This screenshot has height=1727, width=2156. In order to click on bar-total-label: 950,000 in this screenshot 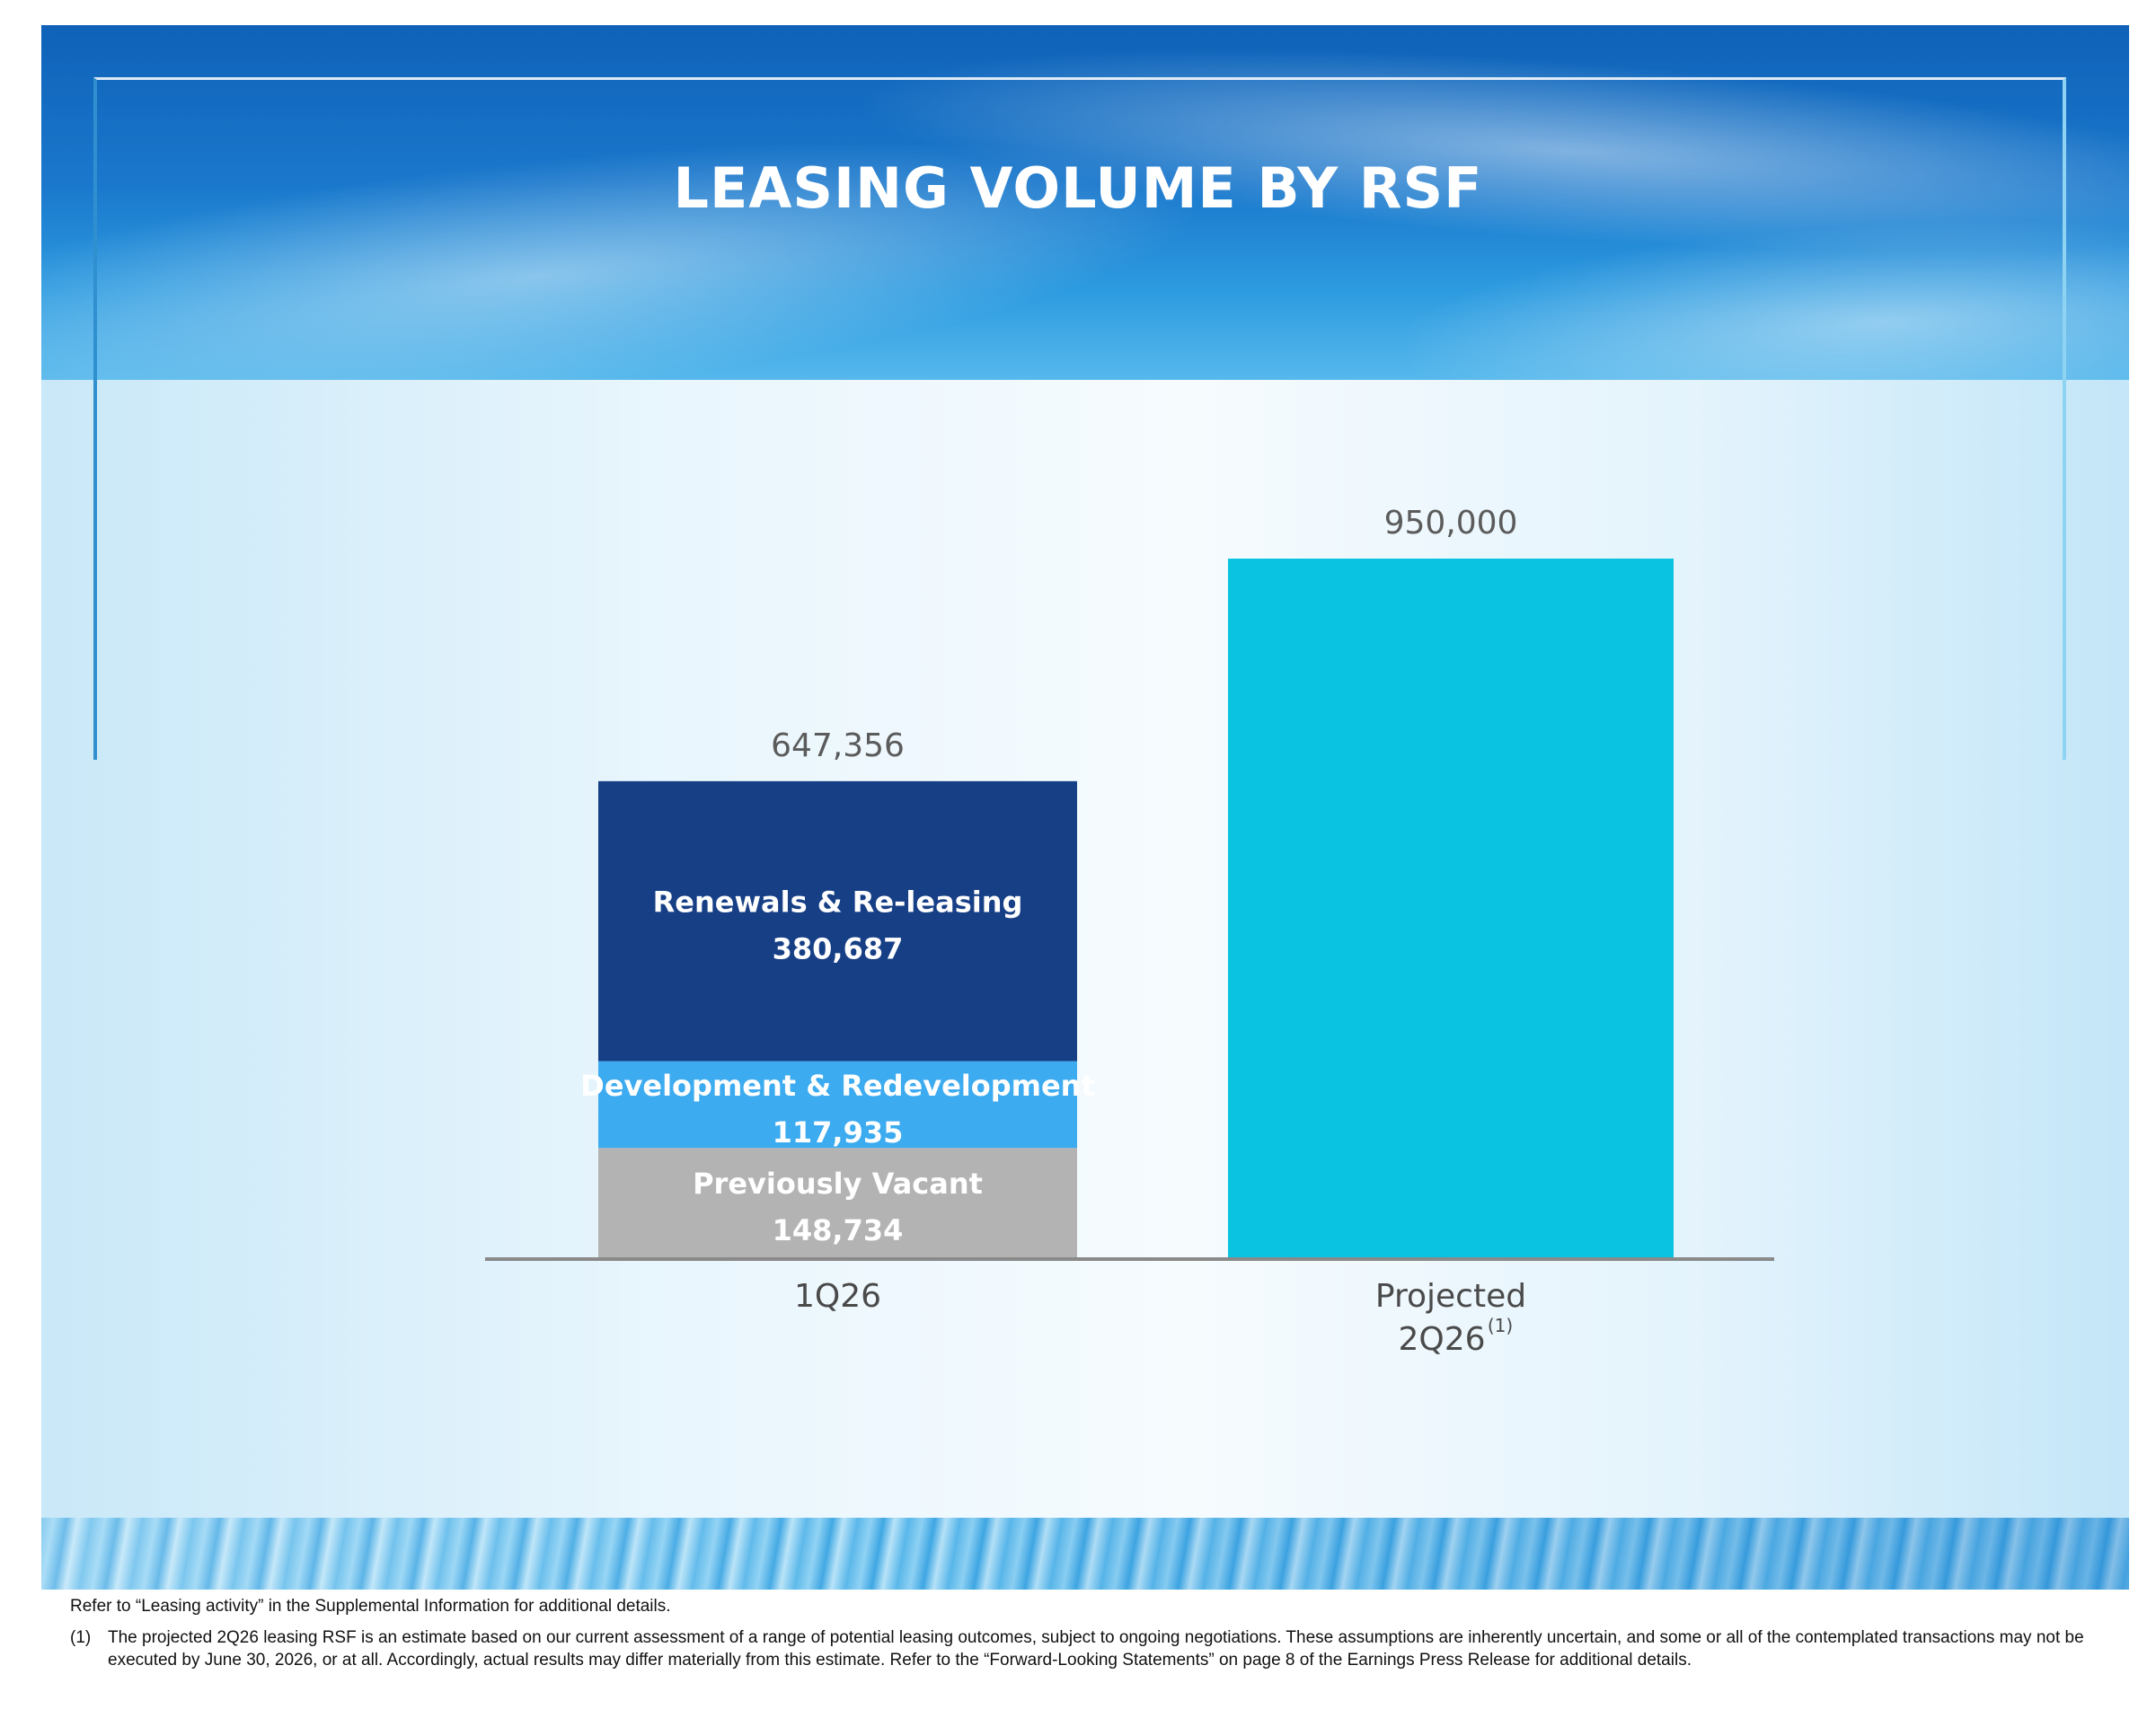, I will do `click(1451, 523)`.